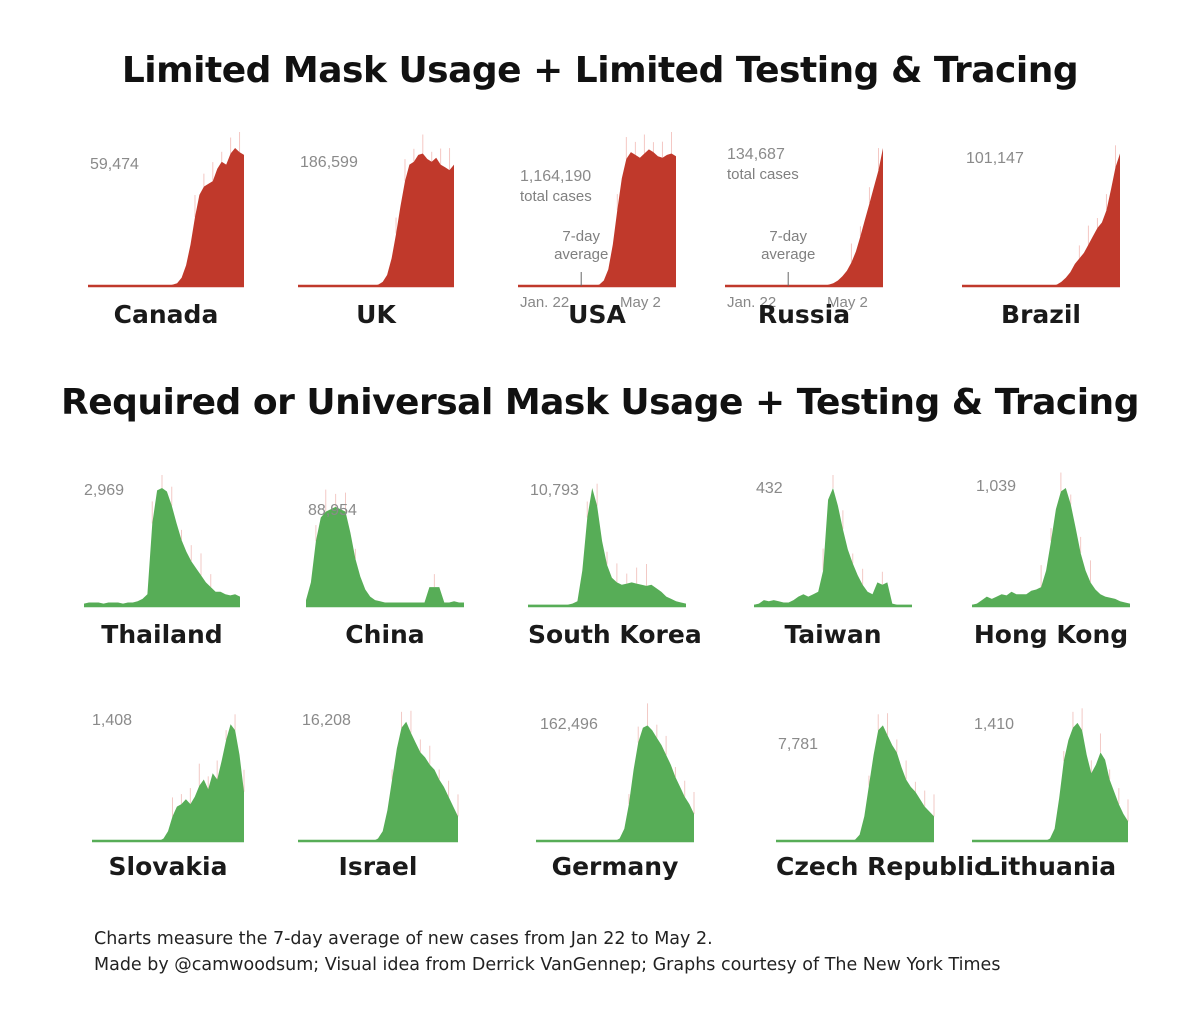 This screenshot has height=1012, width=1200. What do you see at coordinates (168, 866) in the screenshot?
I see `country-label-slovakia: Slovakia` at bounding box center [168, 866].